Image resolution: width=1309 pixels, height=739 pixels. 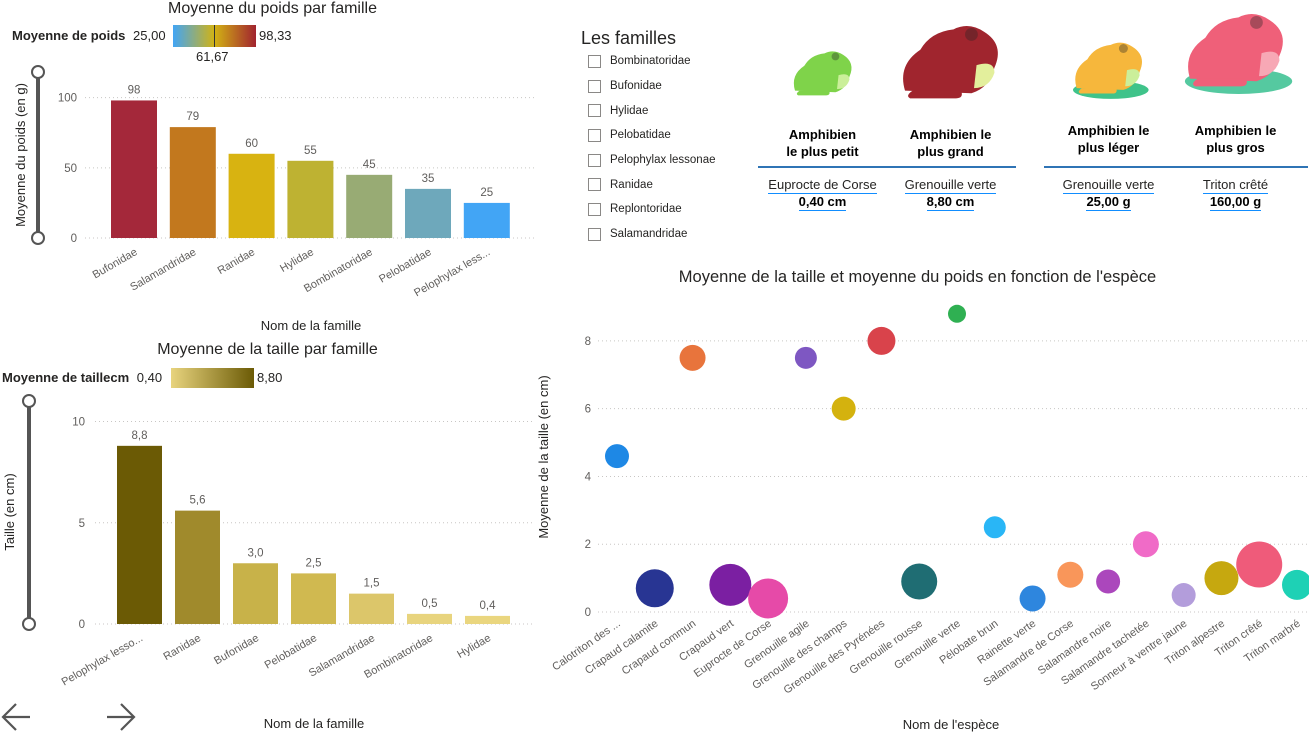 What do you see at coordinates (236, 649) in the screenshot?
I see `x-tick-label: Bufonidae` at bounding box center [236, 649].